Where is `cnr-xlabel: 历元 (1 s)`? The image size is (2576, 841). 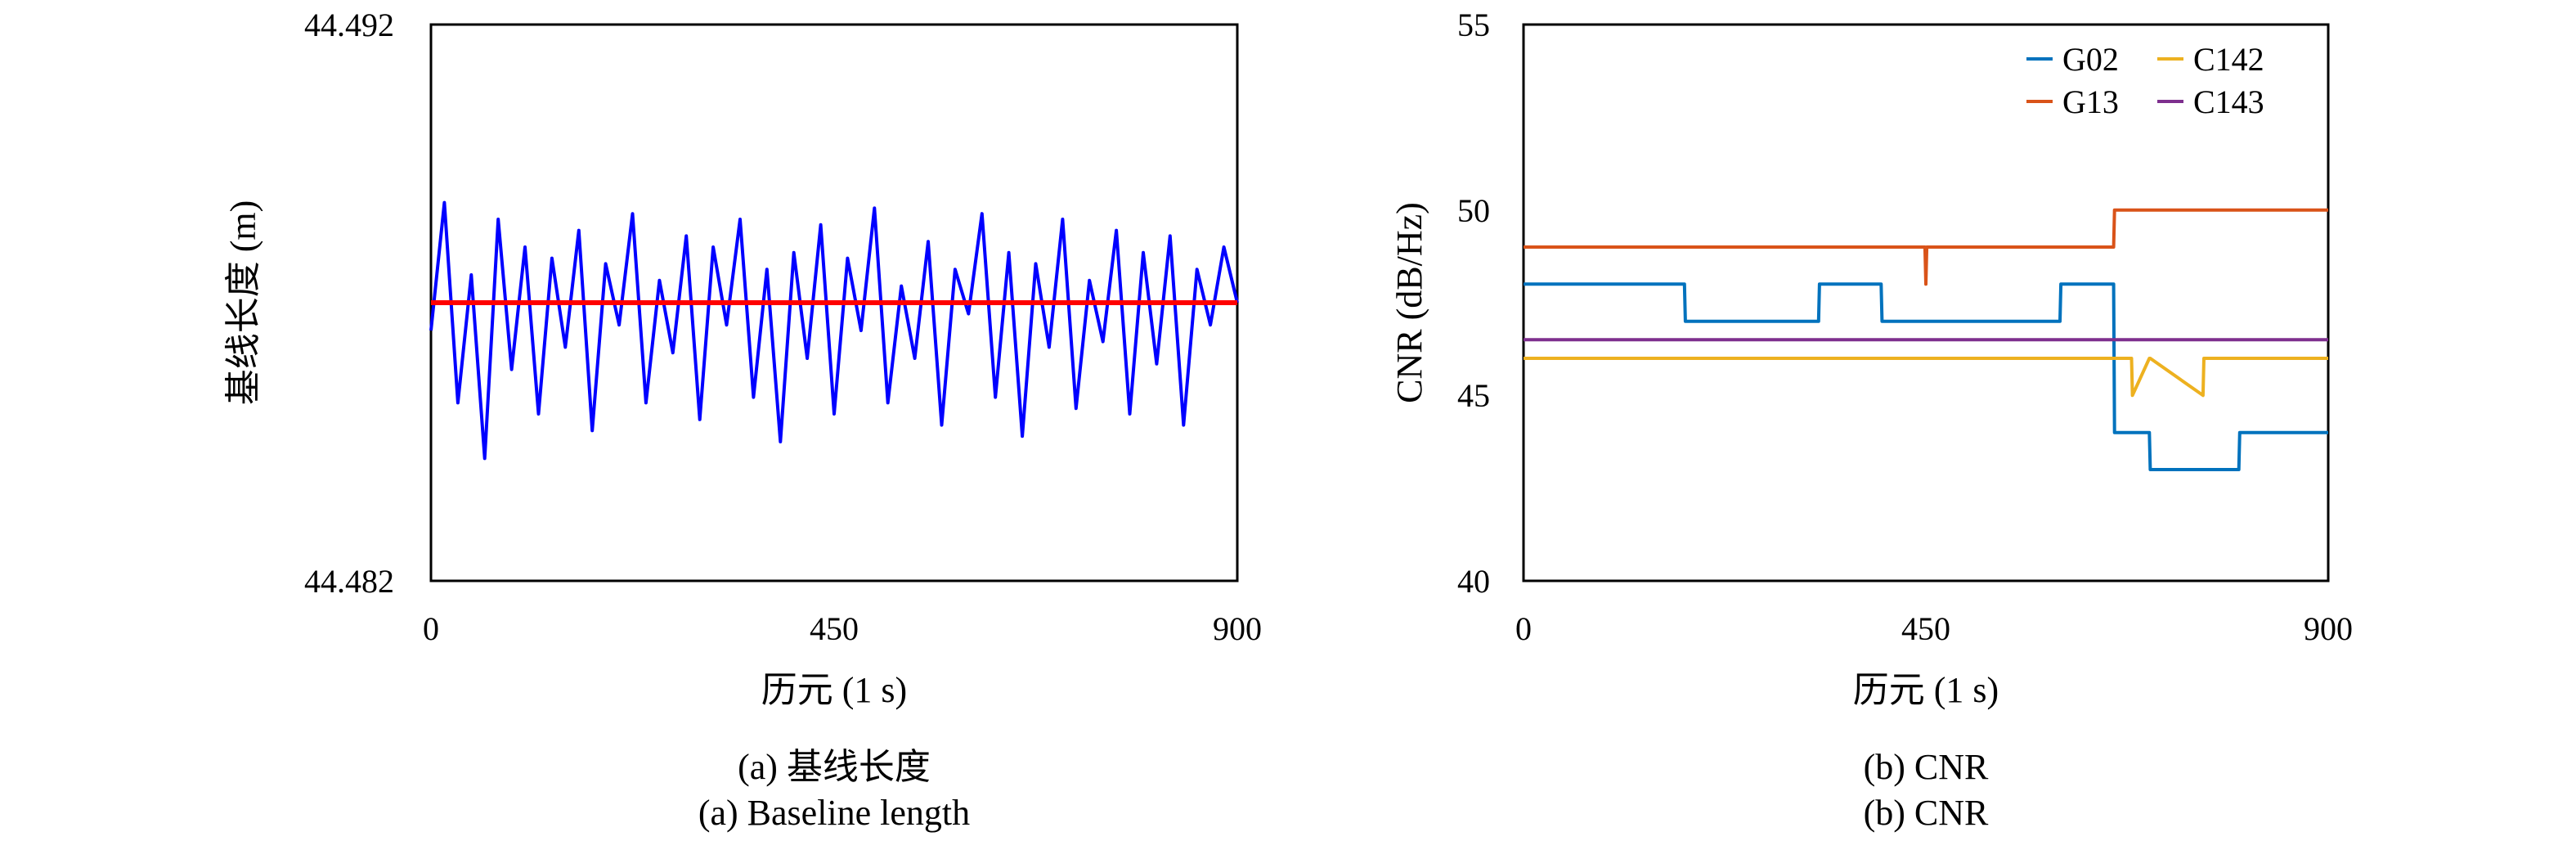
cnr-xlabel: 历元 (1 s) is located at coordinates (1926, 690).